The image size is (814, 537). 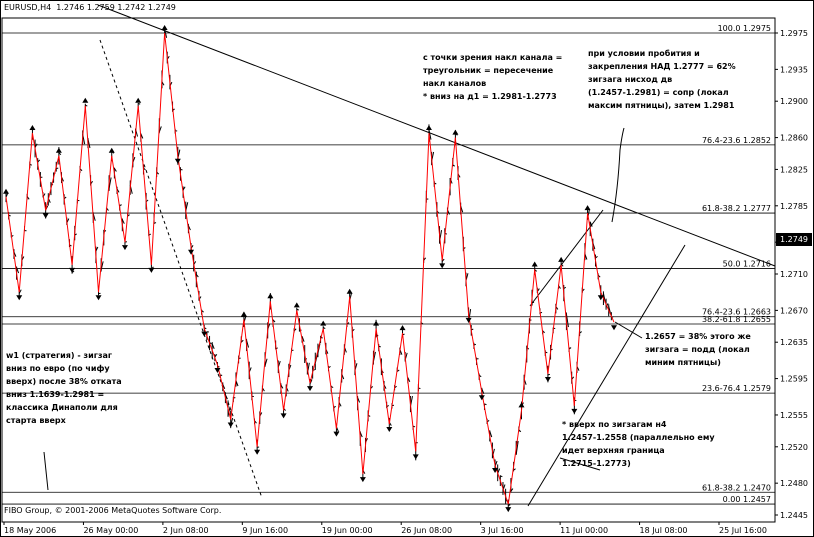 What do you see at coordinates (265, 530) in the screenshot?
I see `x-tick-label: 9 Jun 16:00` at bounding box center [265, 530].